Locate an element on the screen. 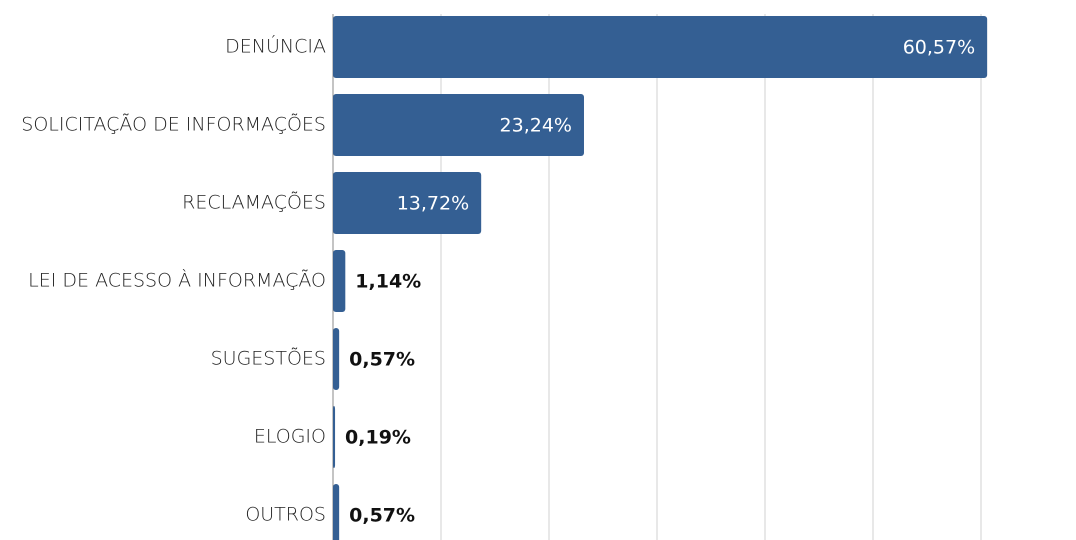 Image resolution: width=1076 pixels, height=540 pixels. category-label: OUTROS is located at coordinates (285, 515).